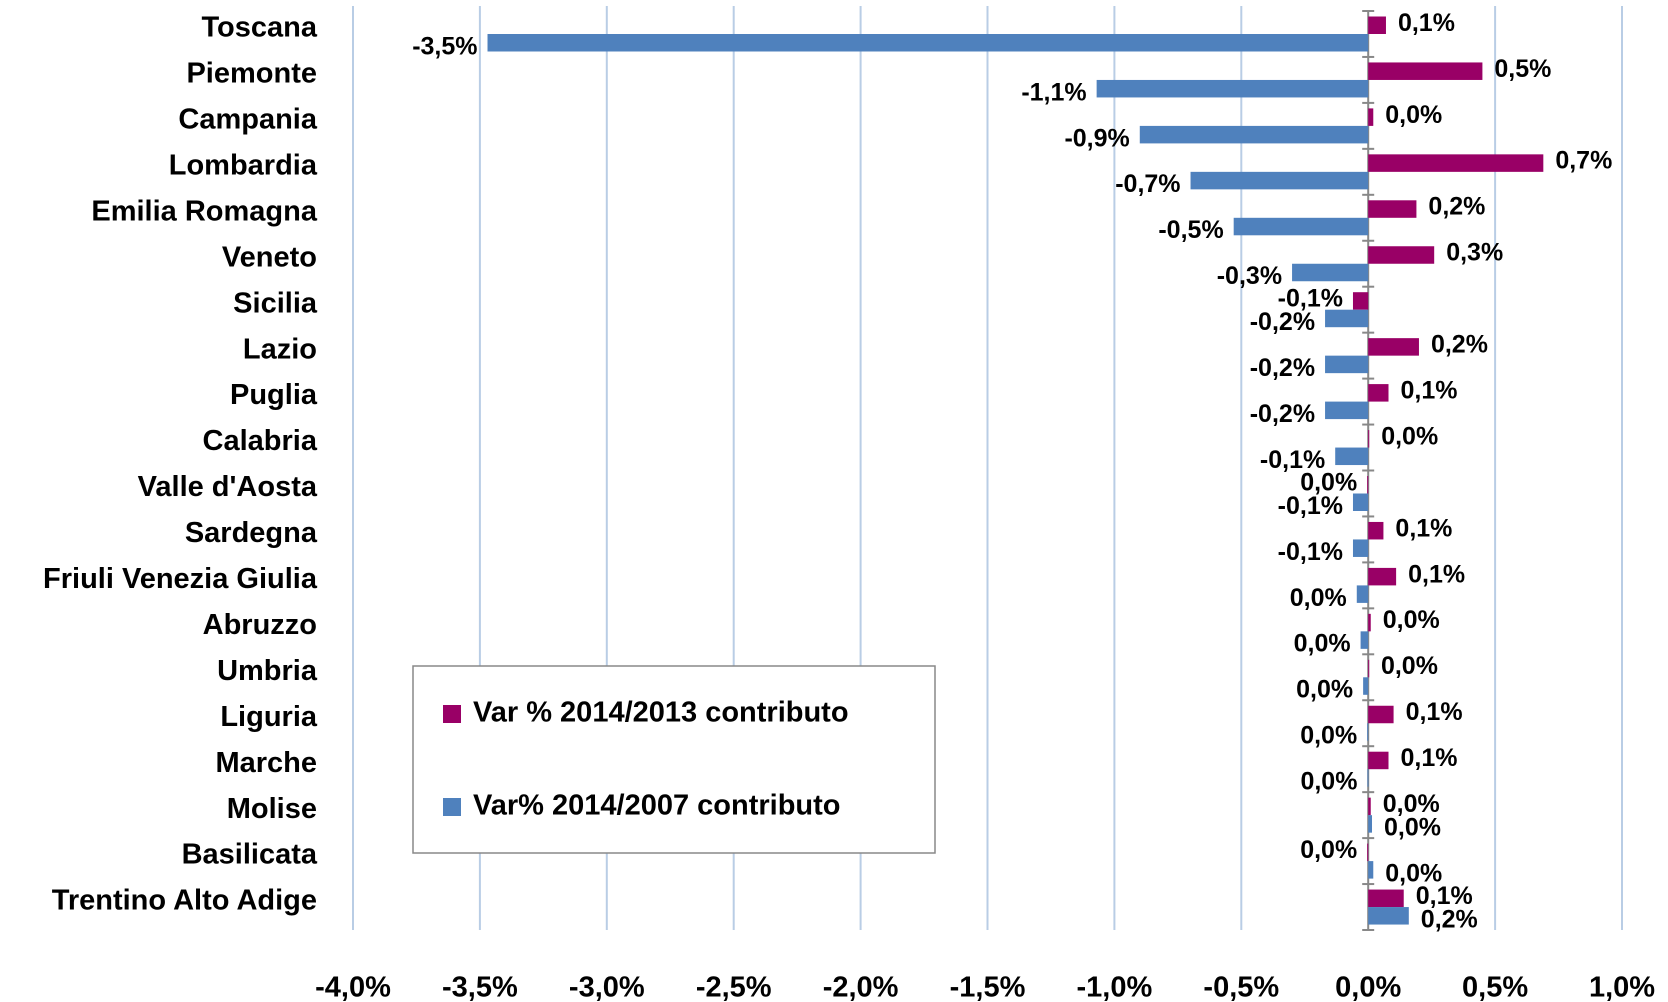 The image size is (1668, 1002). What do you see at coordinates (607, 987) in the screenshot?
I see `x-tick-label: -3,0%` at bounding box center [607, 987].